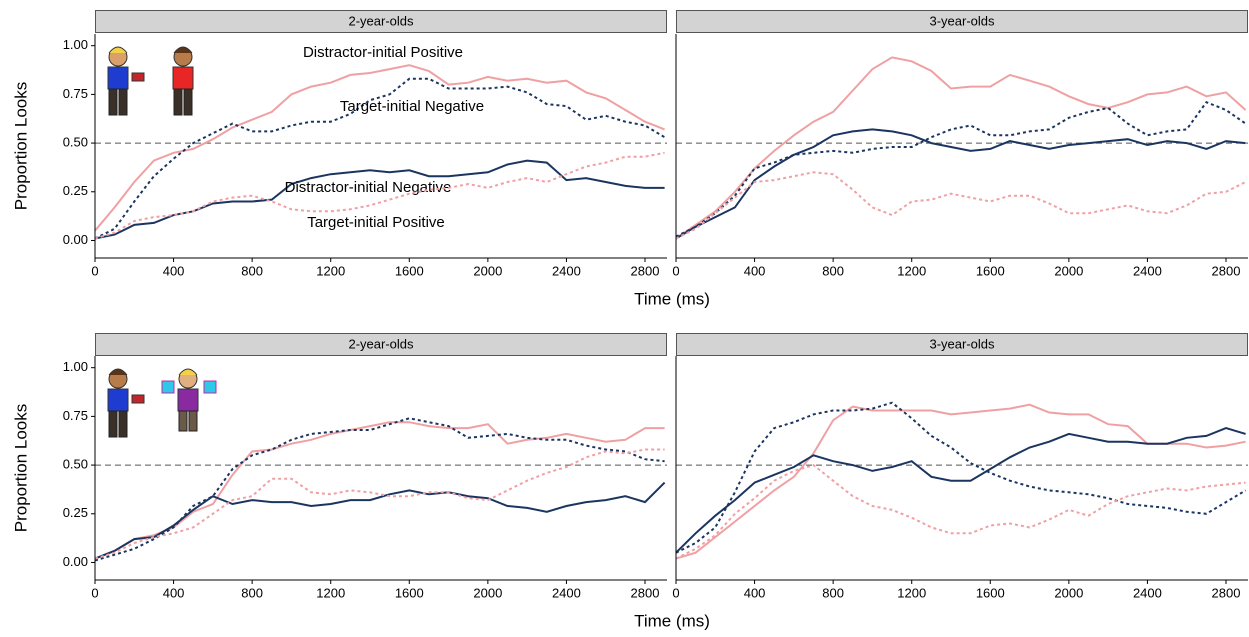 The image size is (1249, 637). I want to click on series-annotation: Target-initial Negative, so click(412, 106).